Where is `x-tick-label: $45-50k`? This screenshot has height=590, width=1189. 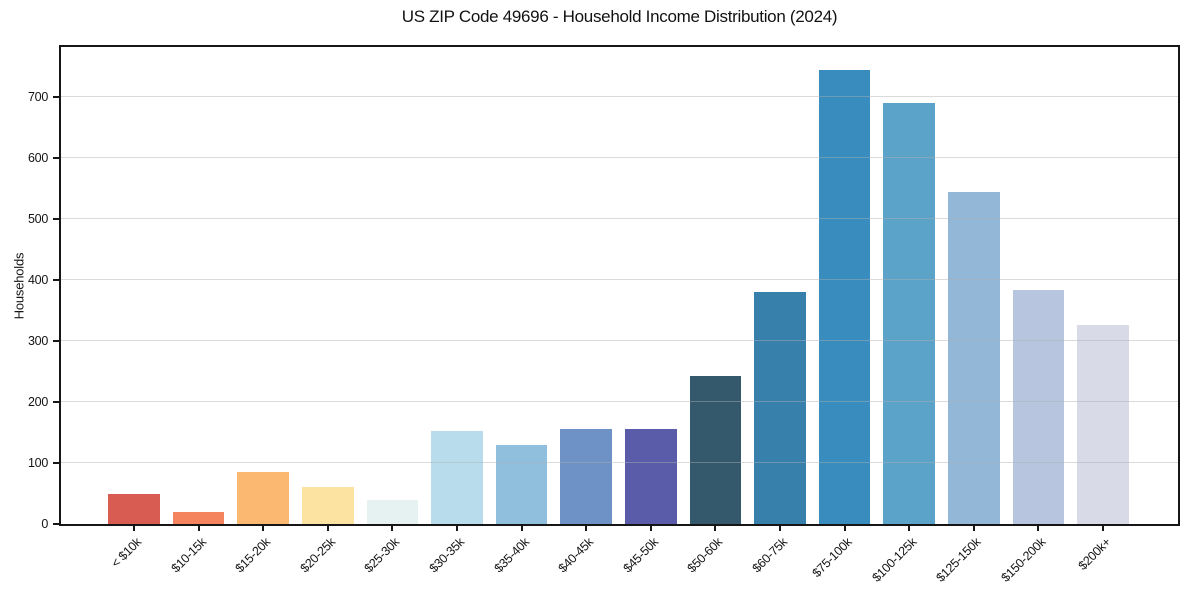 x-tick-label: $45-50k is located at coordinates (640, 555).